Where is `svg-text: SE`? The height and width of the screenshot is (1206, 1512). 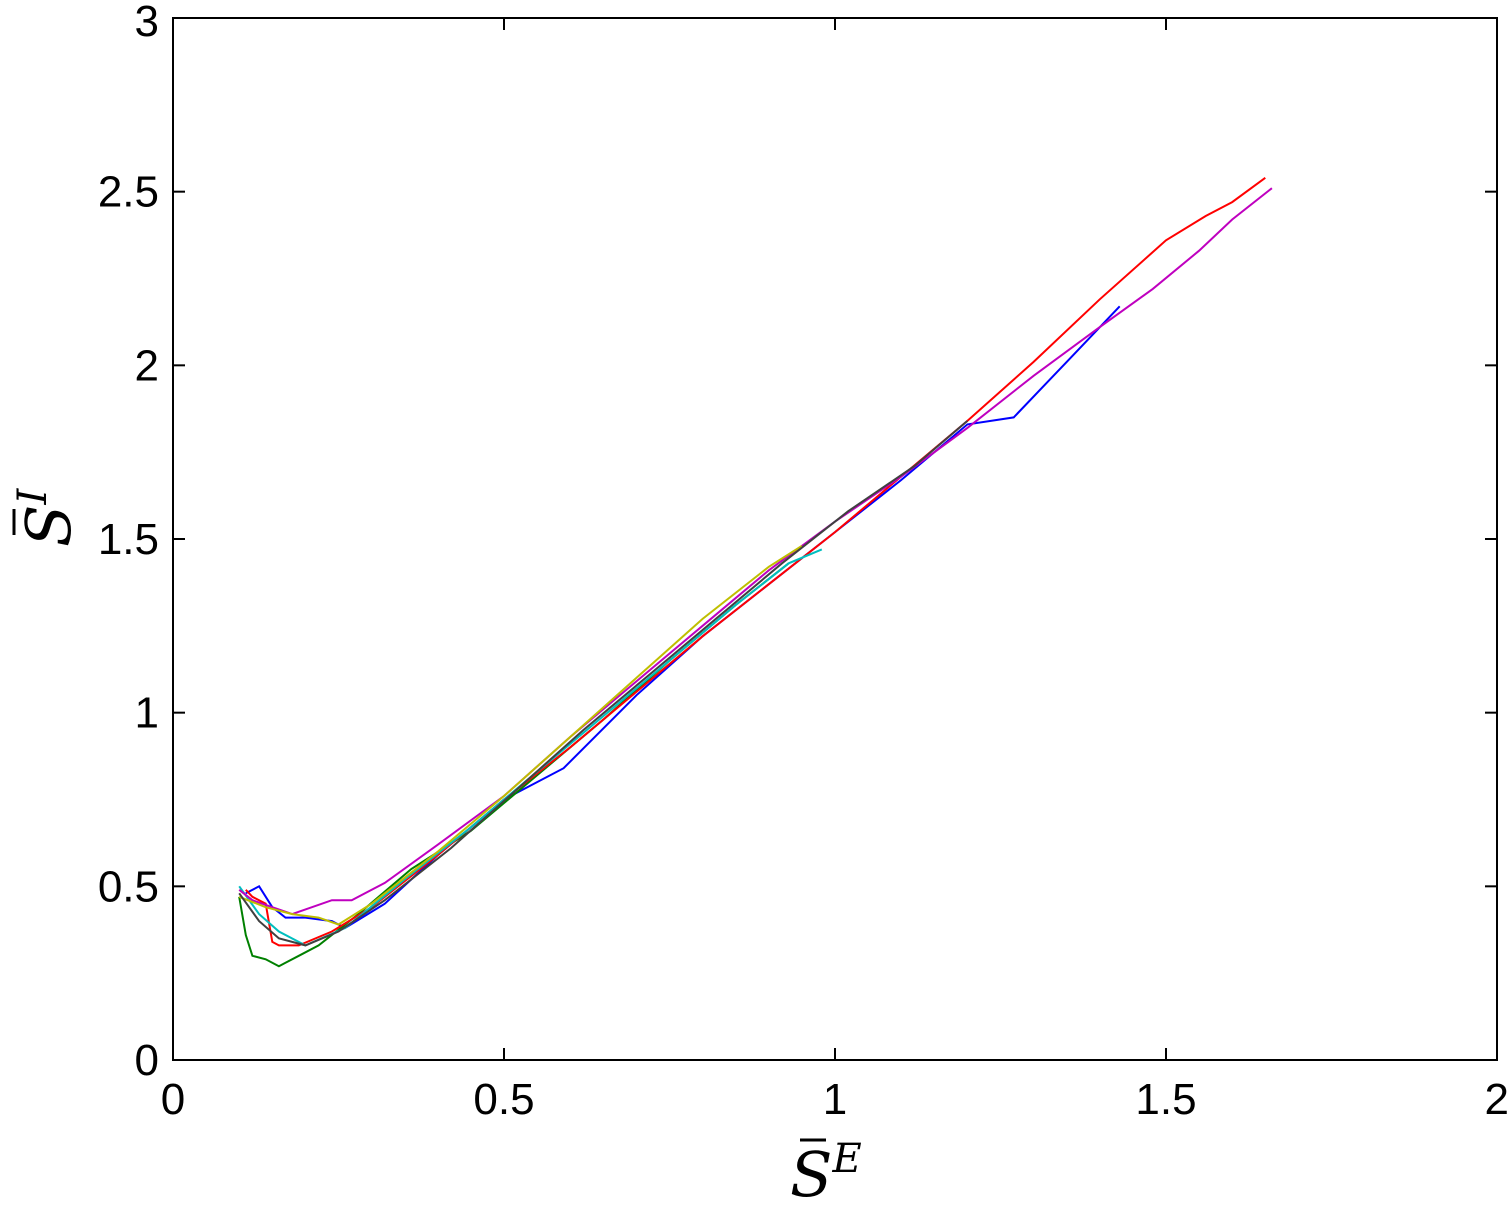 svg-text: SE is located at coordinates (826, 1171).